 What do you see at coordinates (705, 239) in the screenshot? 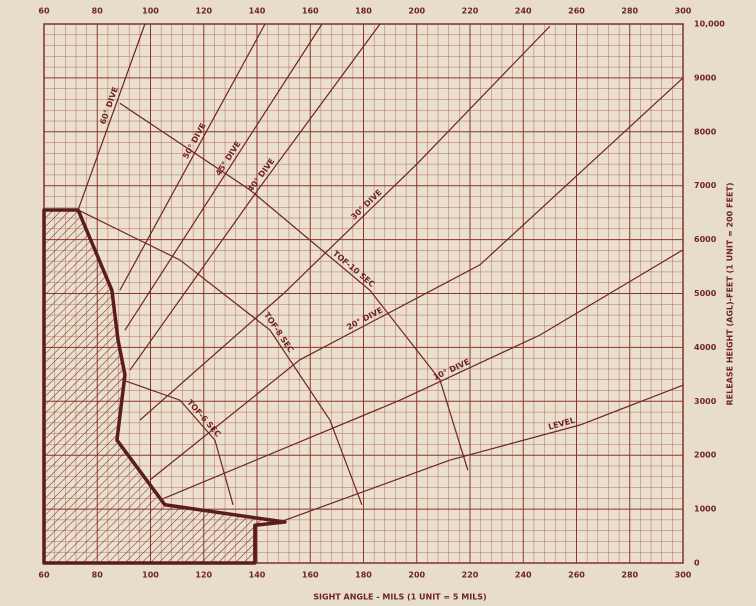
I see `y-tick-label: 6000` at bounding box center [705, 239].